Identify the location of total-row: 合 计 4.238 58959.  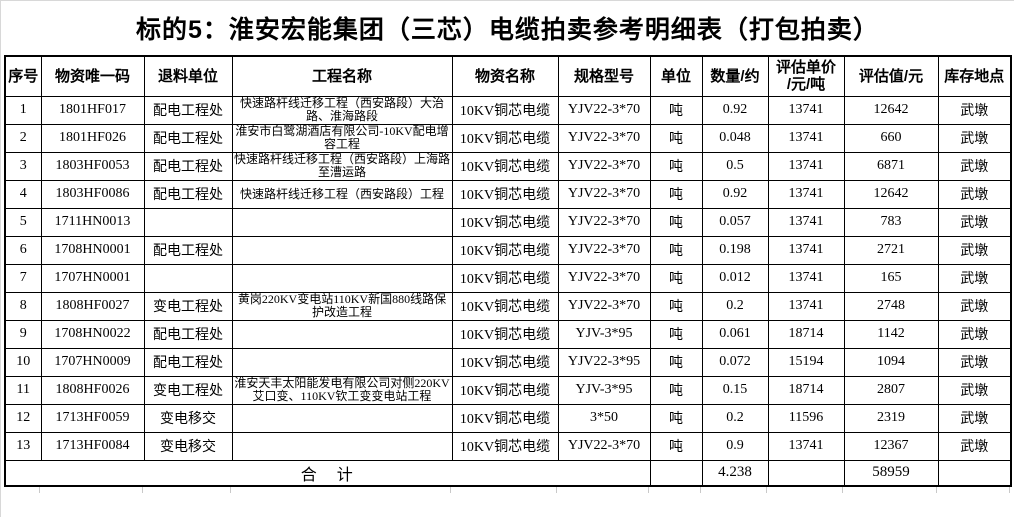
(508, 472).